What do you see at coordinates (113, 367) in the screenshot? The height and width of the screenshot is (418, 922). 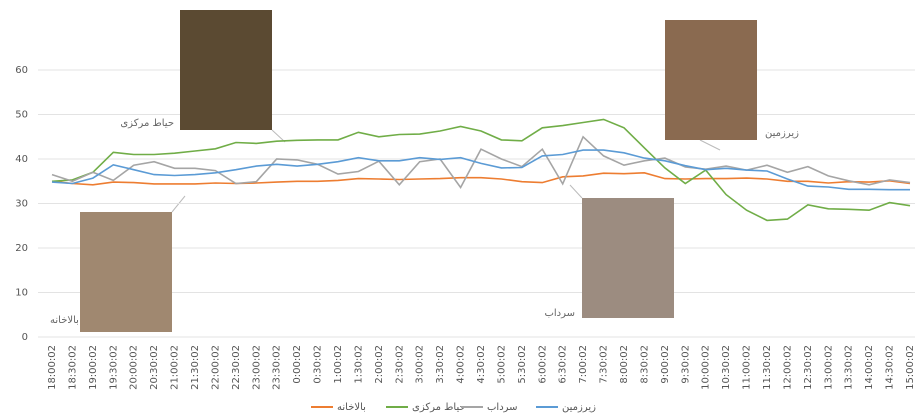 I see `x-tick-label: 19:30:02` at bounding box center [113, 367].